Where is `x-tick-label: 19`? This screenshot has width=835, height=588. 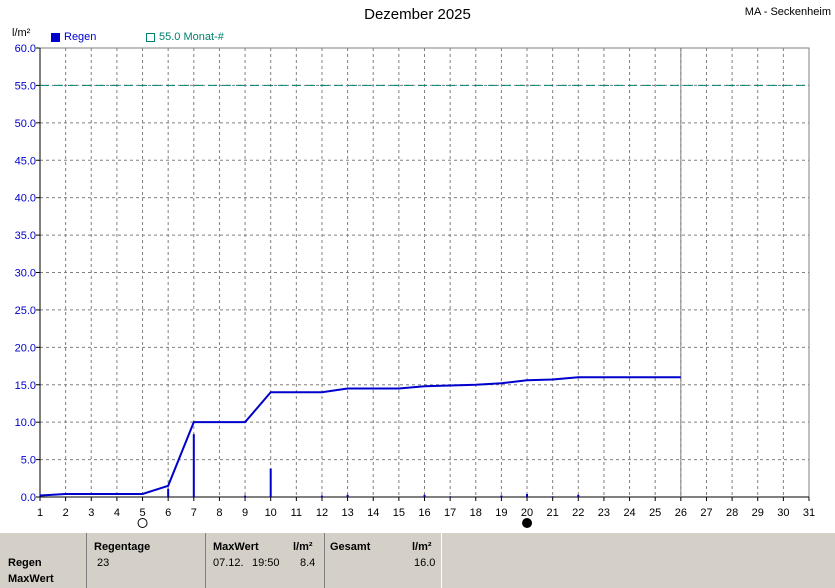
x-tick-label: 19 is located at coordinates (501, 513).